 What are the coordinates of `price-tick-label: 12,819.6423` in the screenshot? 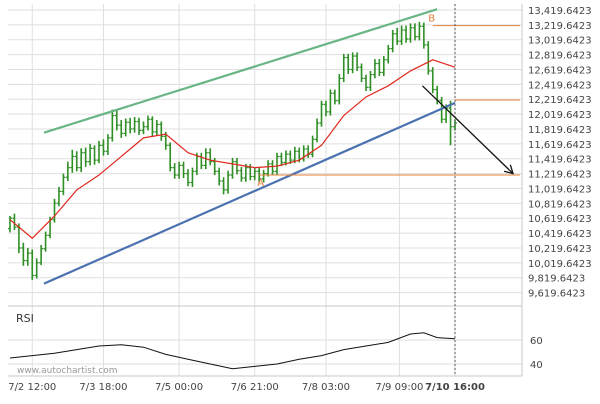 It's located at (560, 56).